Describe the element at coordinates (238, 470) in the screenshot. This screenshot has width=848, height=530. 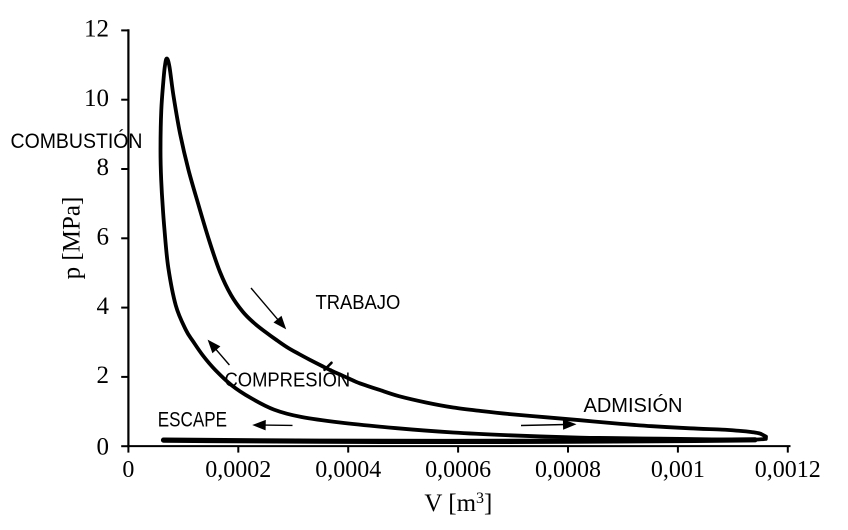
I see `svg-text: 0,0002` at that location.